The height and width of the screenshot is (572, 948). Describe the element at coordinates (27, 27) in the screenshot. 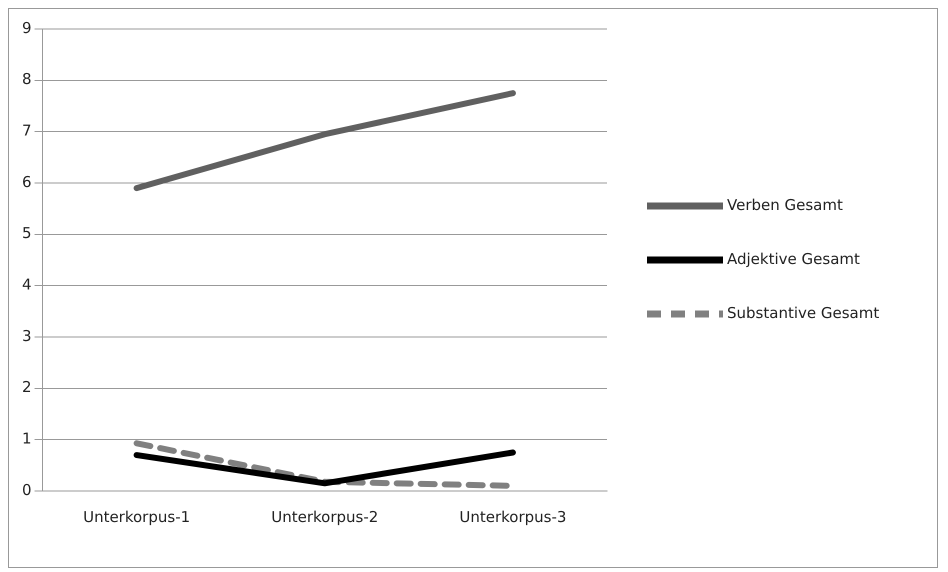

I see `y-tick-label: 9` at that location.